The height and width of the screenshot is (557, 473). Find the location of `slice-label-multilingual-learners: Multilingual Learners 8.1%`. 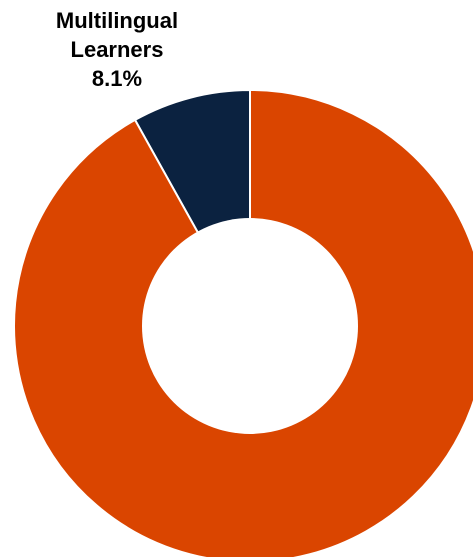

slice-label-multilingual-learners: Multilingual Learners 8.1% is located at coordinates (117, 49).